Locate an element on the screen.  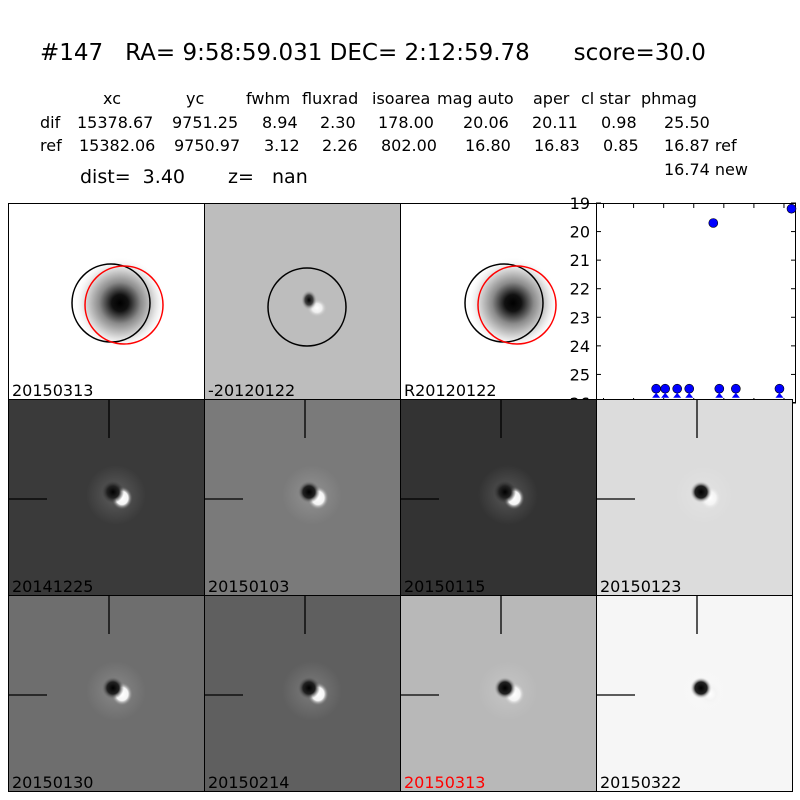
table-cell: 20.11 is located at coordinates (555, 122).